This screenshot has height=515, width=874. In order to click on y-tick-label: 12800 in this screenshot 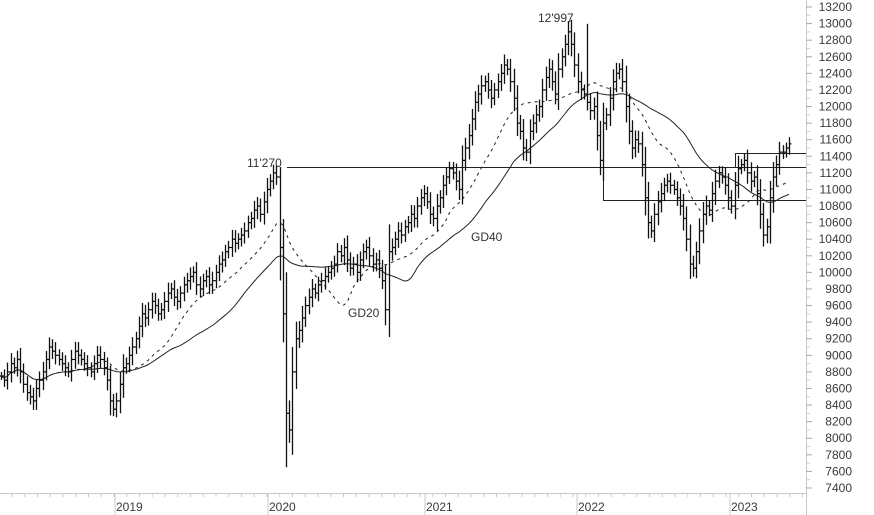, I will do `click(836, 40)`.